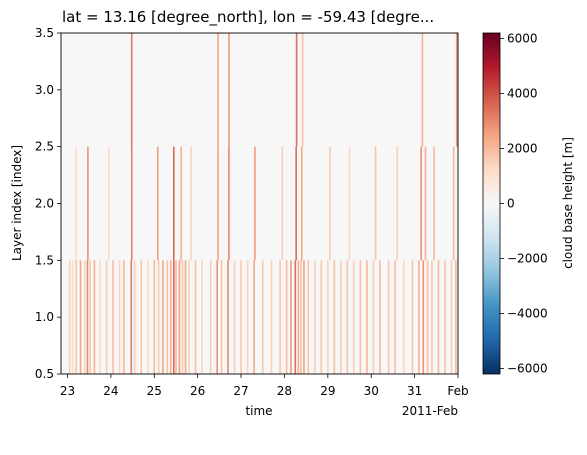 Image resolution: width=587 pixels, height=455 pixels. What do you see at coordinates (511, 204) in the screenshot?
I see `colorbar-tick-label: 0` at bounding box center [511, 204].